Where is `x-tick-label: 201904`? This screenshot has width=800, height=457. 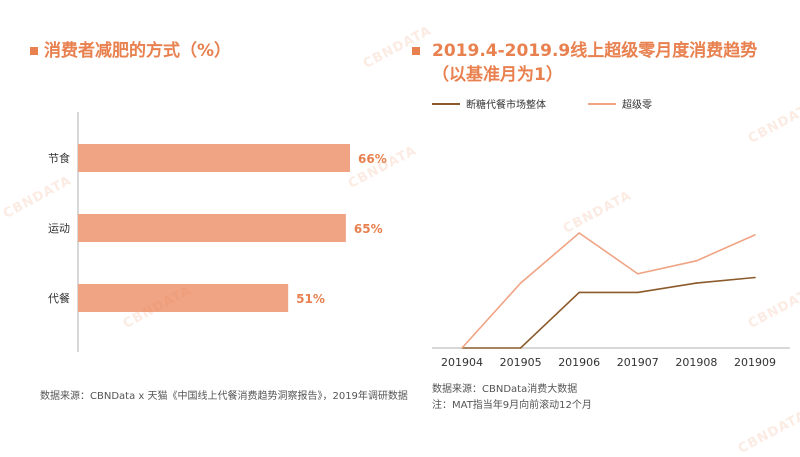 x-tick-label: 201904 is located at coordinates (462, 362).